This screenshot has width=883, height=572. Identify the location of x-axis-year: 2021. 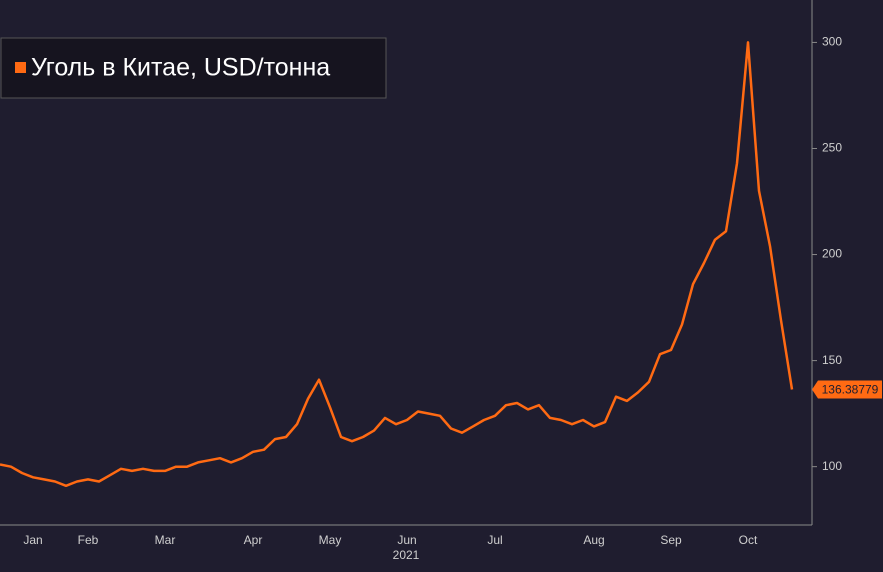
(406, 555).